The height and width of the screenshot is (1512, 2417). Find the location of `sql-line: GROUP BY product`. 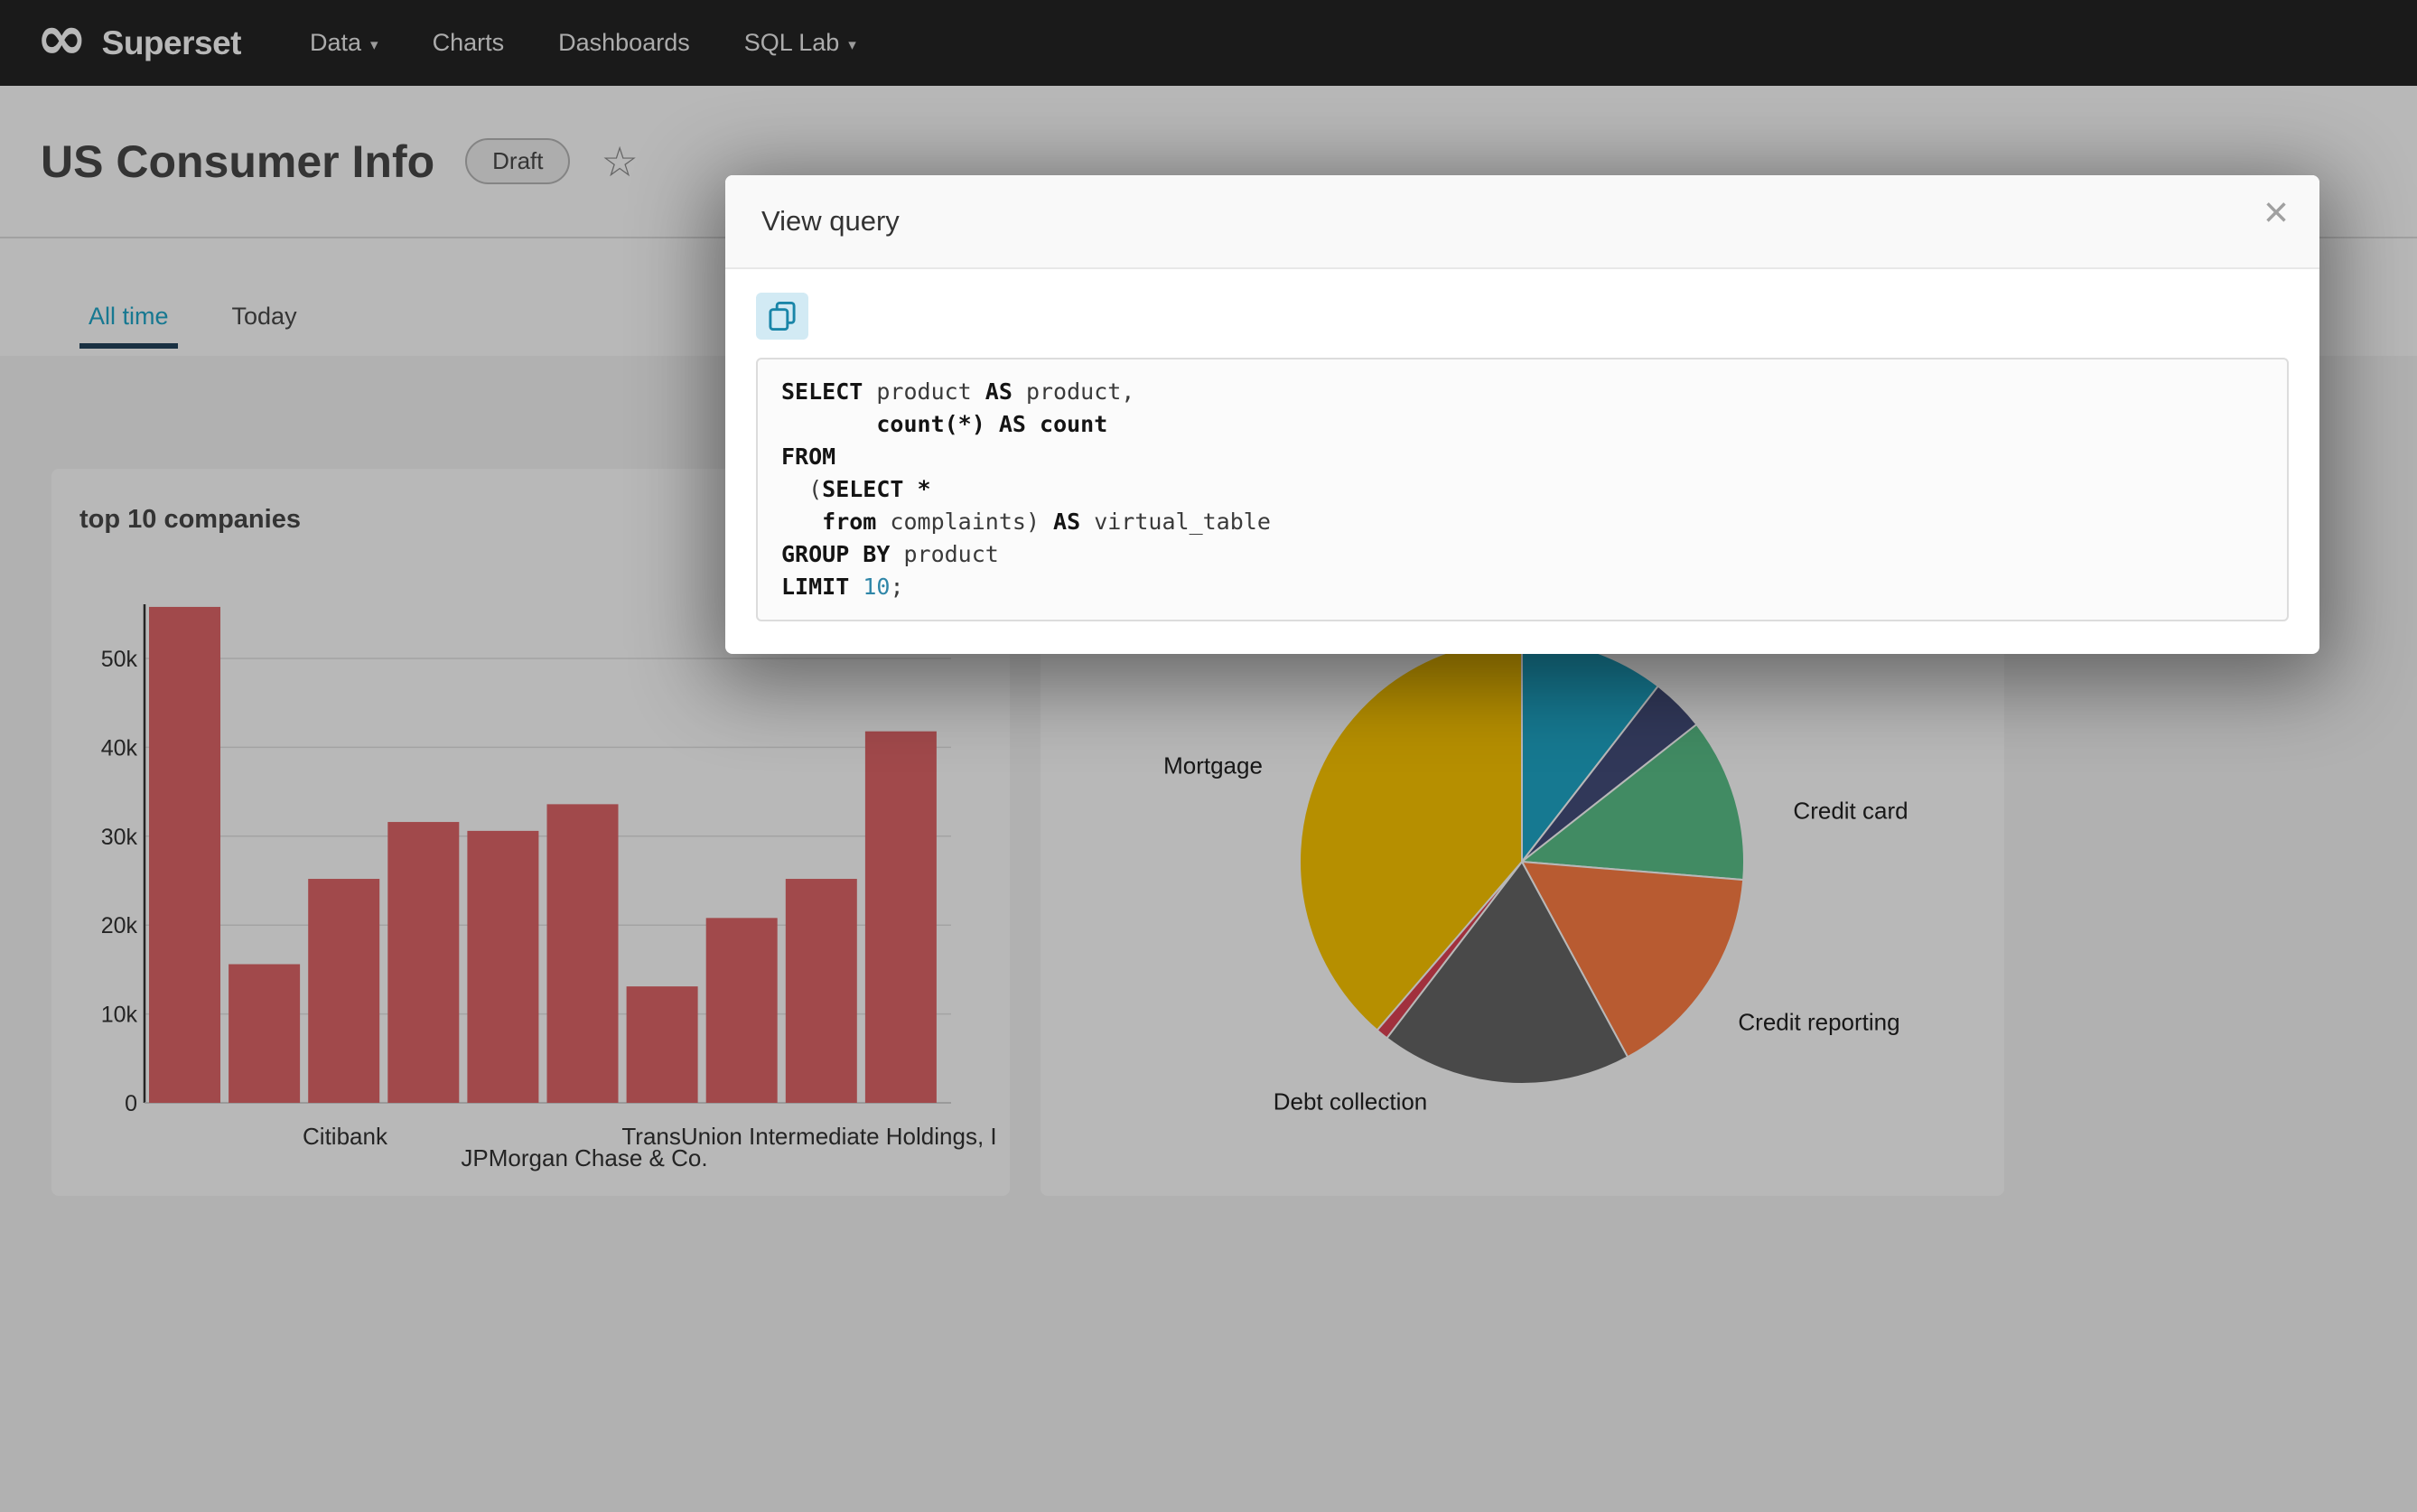

sql-line: GROUP BY product is located at coordinates (890, 554).